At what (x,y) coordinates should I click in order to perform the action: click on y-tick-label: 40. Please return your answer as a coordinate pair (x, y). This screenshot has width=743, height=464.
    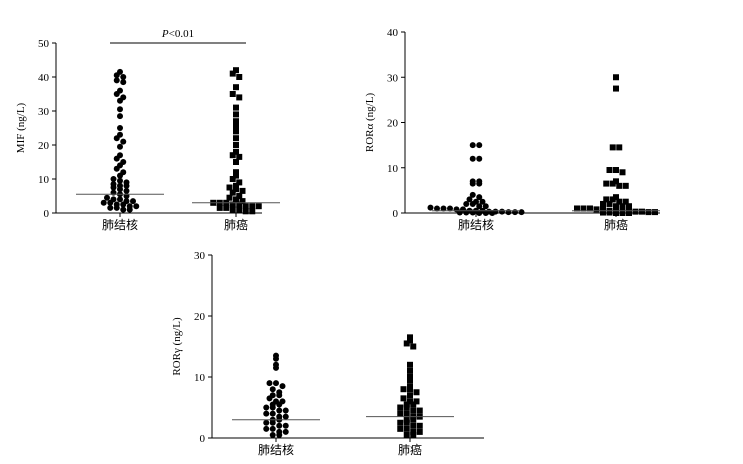
    Looking at the image, I should click on (44, 78).